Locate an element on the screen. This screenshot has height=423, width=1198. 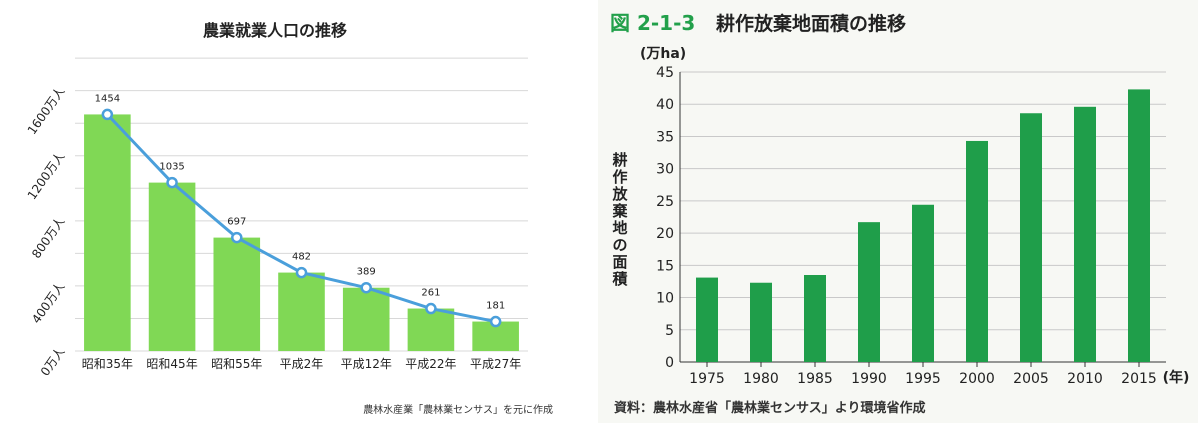
y-tick-label: 30 is located at coordinates (665, 170).